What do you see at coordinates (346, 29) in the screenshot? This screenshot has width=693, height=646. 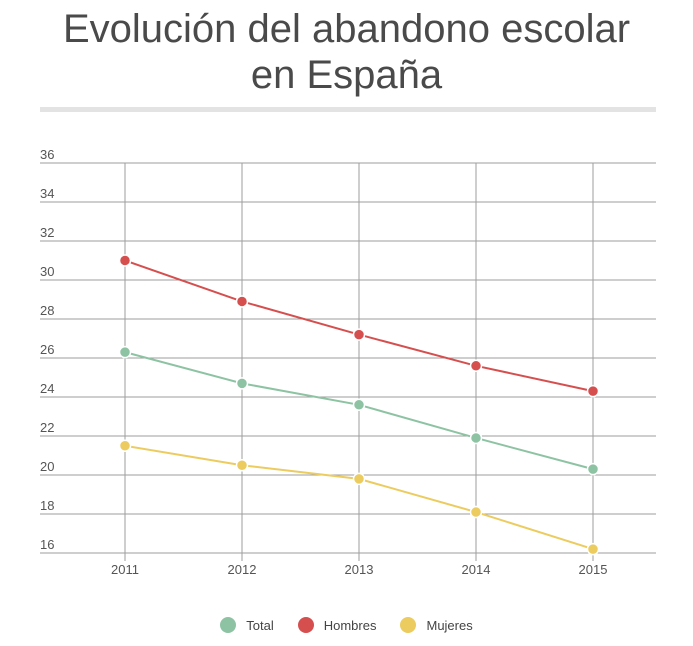 I see `chart-title-line-1: Evolución del abandono escolar` at bounding box center [346, 29].